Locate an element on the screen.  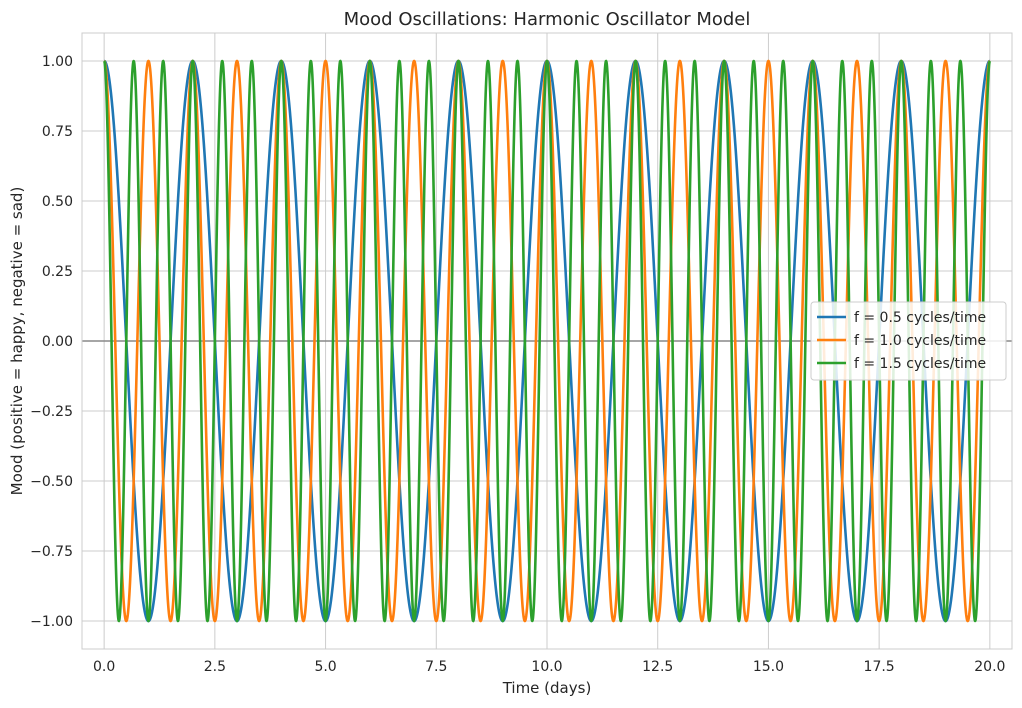
y-tick-label: −0.75 is located at coordinates (51, 552).